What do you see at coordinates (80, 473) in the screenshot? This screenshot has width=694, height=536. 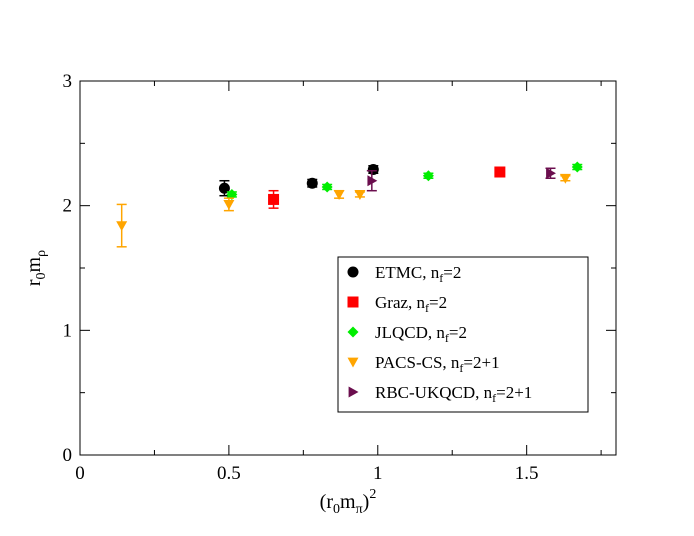 I see `x-tick-label: 0` at bounding box center [80, 473].